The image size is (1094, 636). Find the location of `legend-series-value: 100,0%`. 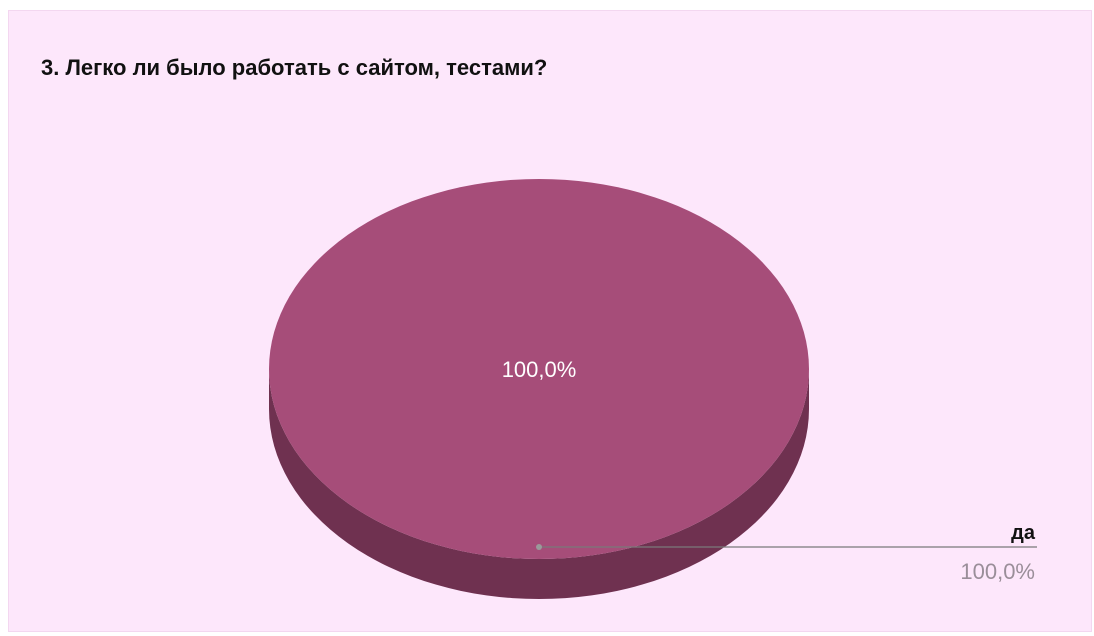

legend-series-value: 100,0% is located at coordinates (997, 571).